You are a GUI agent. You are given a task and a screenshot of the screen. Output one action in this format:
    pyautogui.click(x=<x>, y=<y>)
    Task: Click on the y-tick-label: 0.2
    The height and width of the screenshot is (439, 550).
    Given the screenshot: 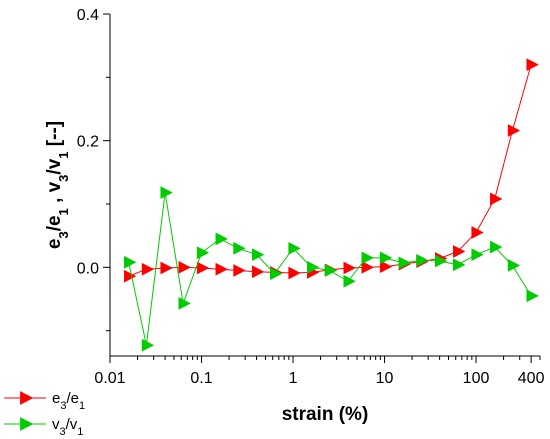 What is the action you would take?
    pyautogui.click(x=88, y=142)
    